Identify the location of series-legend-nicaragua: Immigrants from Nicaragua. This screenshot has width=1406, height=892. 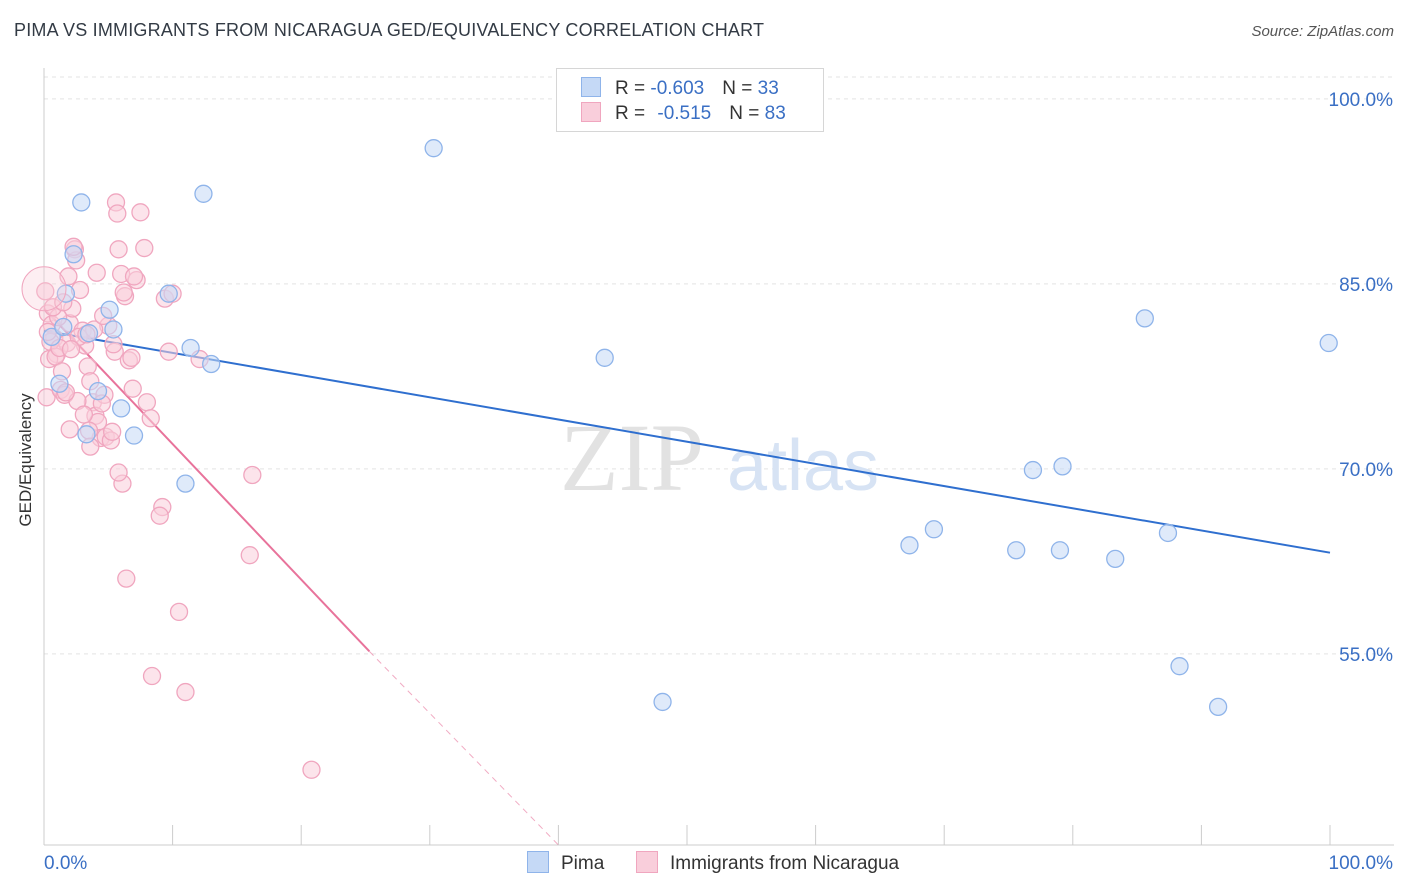
(767, 863).